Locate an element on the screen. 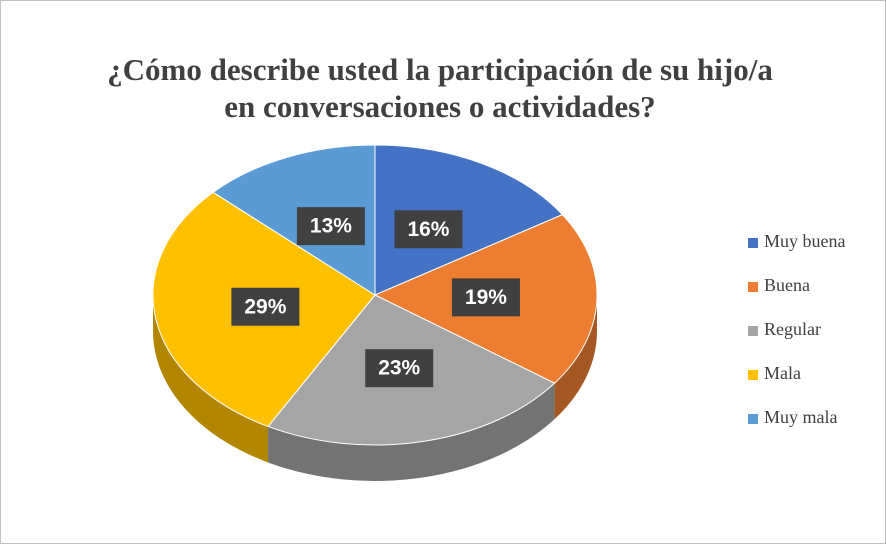  legend-label: Muy buena is located at coordinates (804, 241).